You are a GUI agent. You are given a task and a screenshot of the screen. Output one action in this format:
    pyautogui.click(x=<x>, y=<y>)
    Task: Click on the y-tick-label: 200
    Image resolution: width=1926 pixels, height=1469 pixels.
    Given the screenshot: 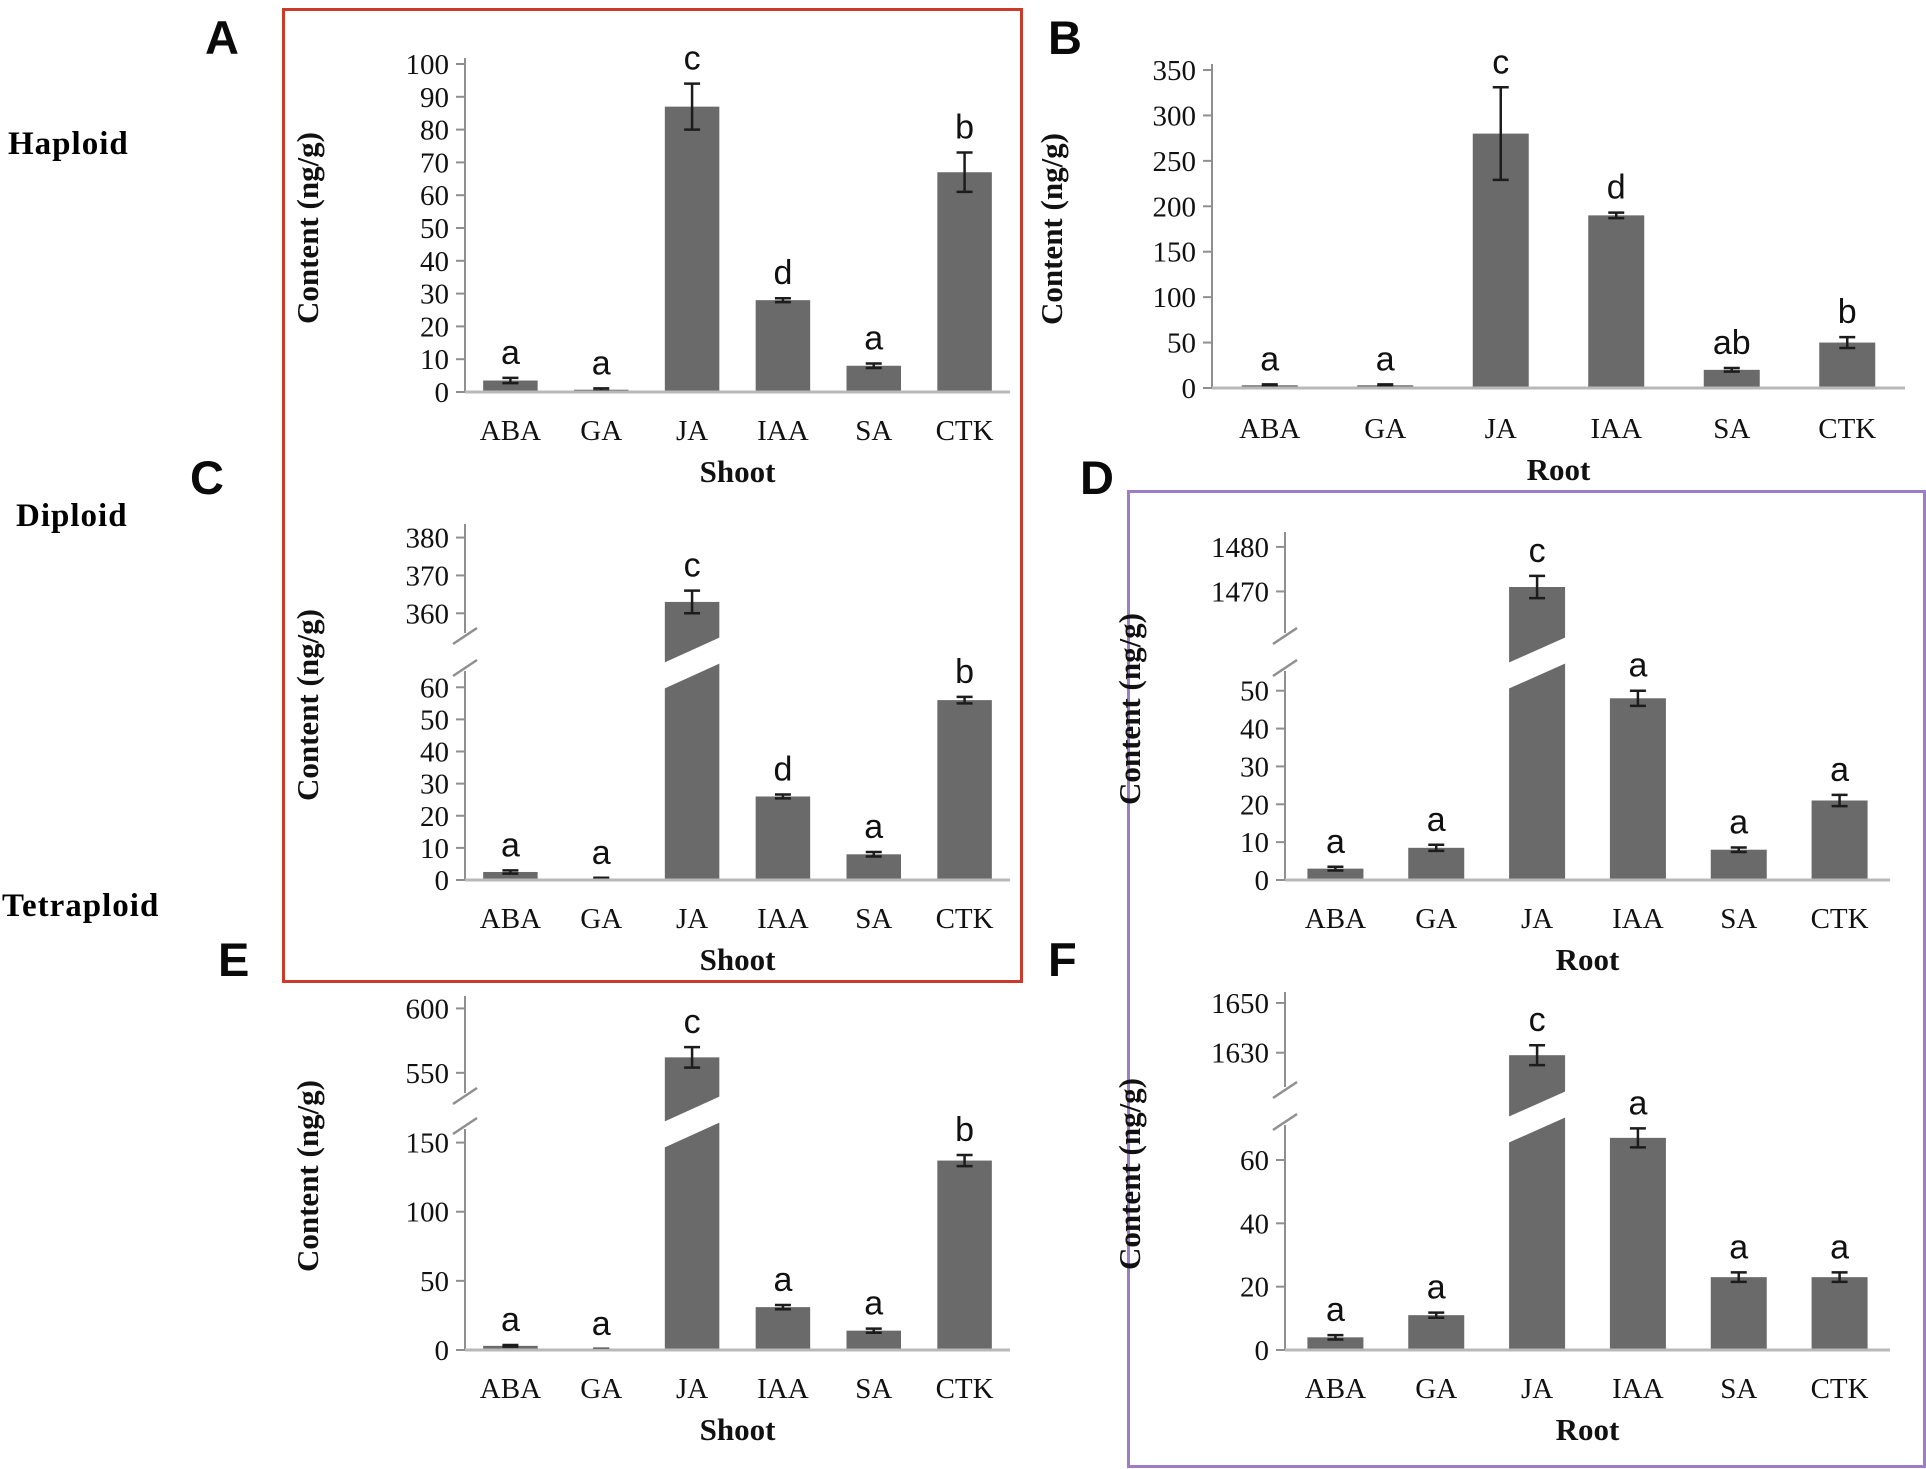 What is the action you would take?
    pyautogui.click(x=1175, y=207)
    